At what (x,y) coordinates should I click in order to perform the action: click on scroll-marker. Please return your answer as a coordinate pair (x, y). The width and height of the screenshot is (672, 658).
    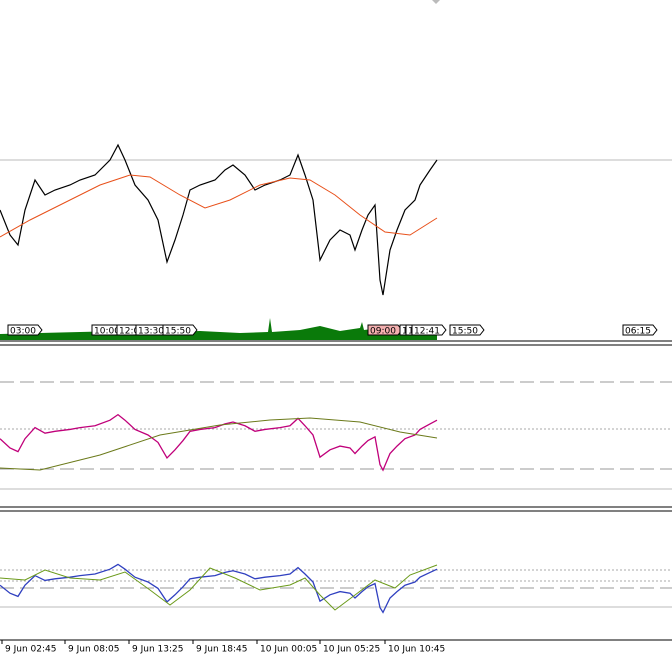
    Looking at the image, I should click on (436, 2).